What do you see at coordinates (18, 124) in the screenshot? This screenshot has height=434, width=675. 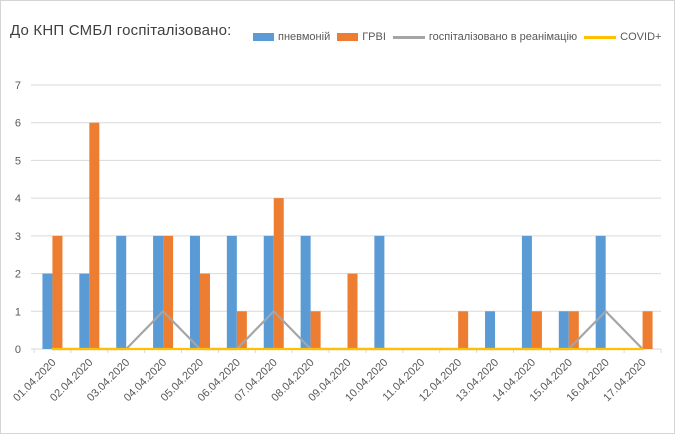 I see `y-axis-tick-label-6: 6` at bounding box center [18, 124].